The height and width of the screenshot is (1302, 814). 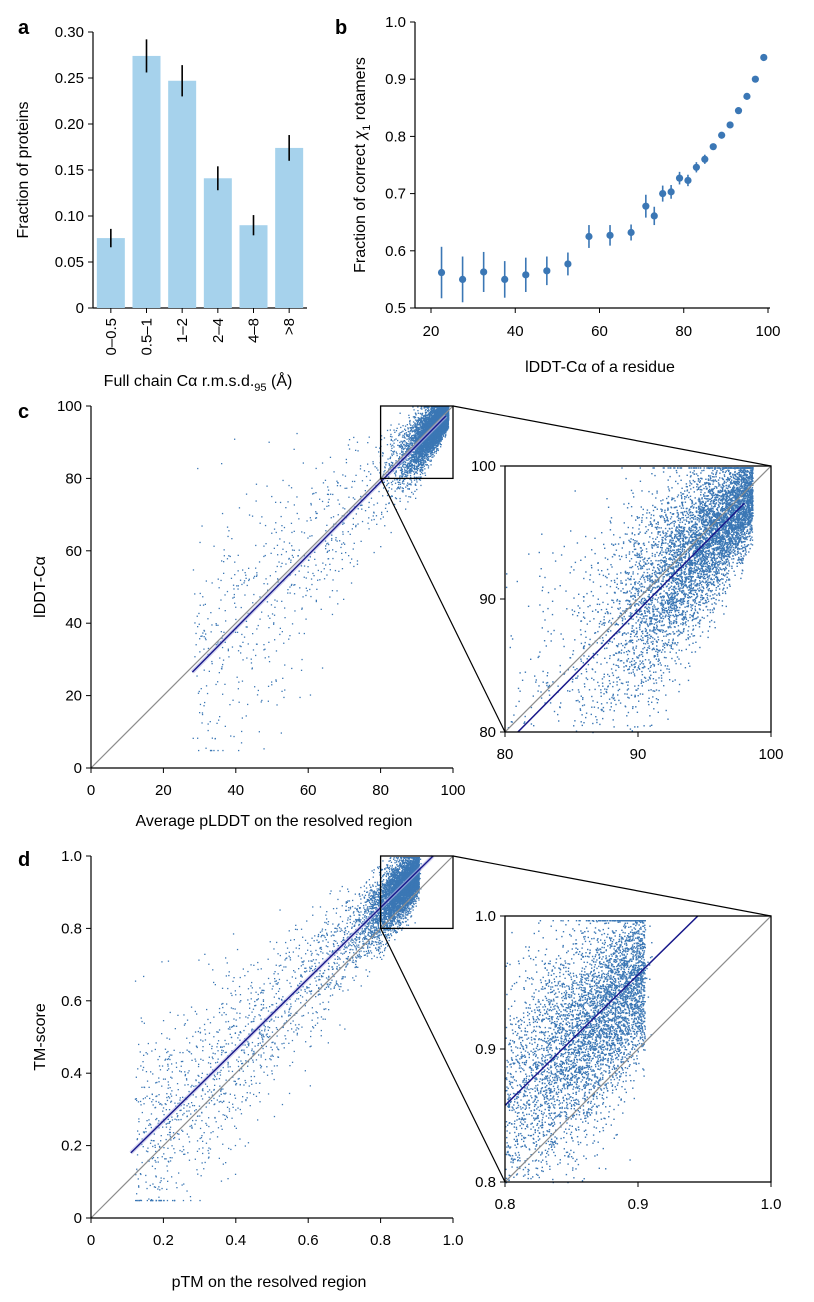 What do you see at coordinates (23, 412) in the screenshot?
I see `panel-c-letter: c` at bounding box center [23, 412].